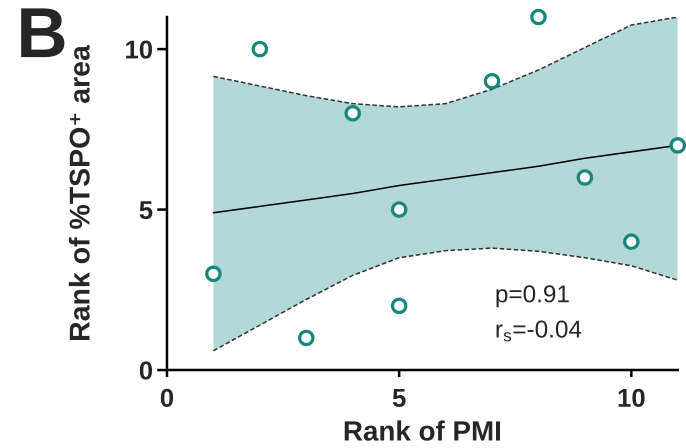 The height and width of the screenshot is (448, 686). Describe the element at coordinates (532, 296) in the screenshot. I see `annotation: p=0.91` at that location.